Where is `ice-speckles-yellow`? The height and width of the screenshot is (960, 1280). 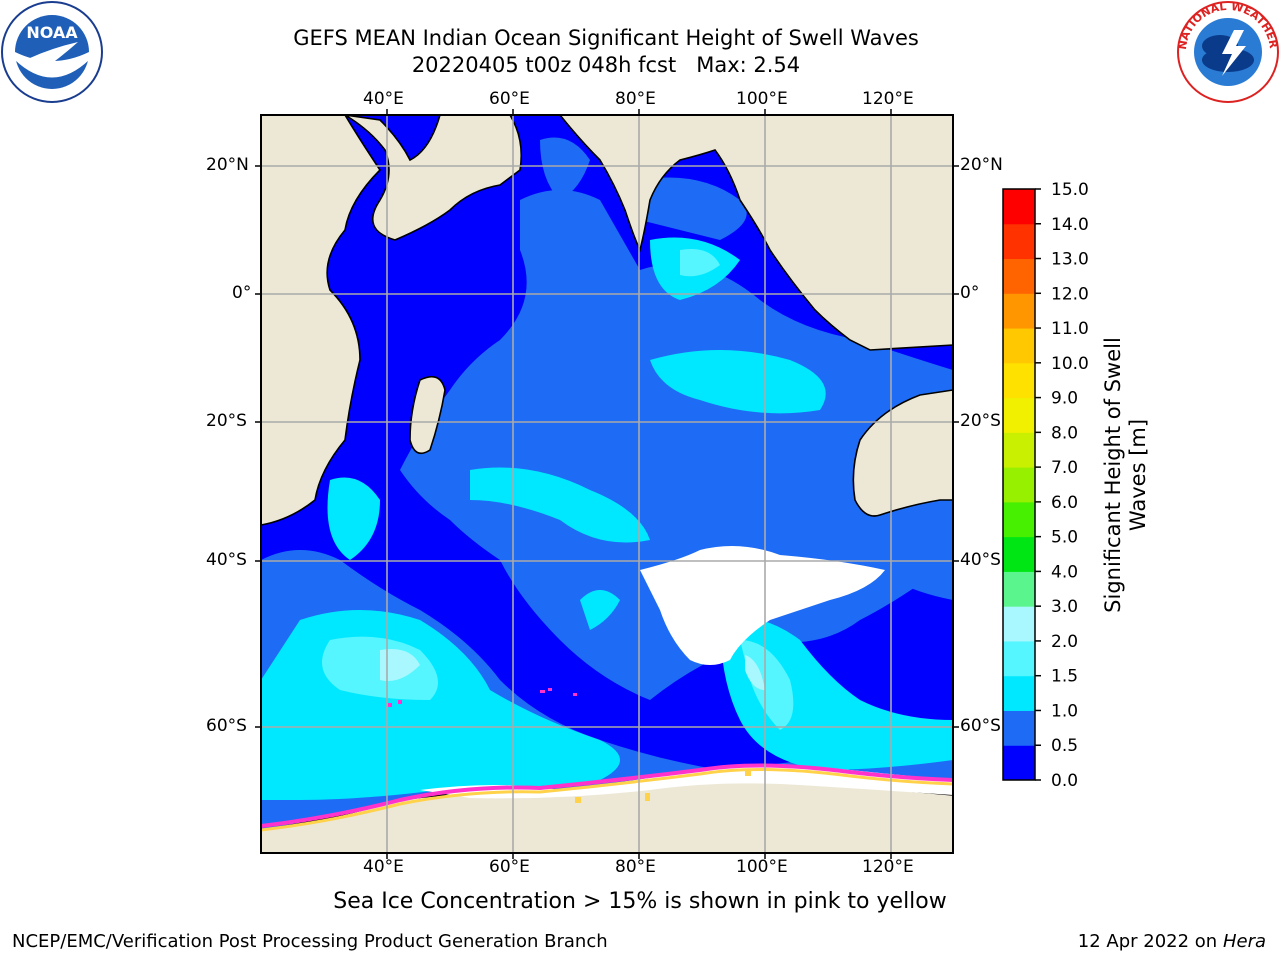 ice-speckles-yellow is located at coordinates (663, 786).